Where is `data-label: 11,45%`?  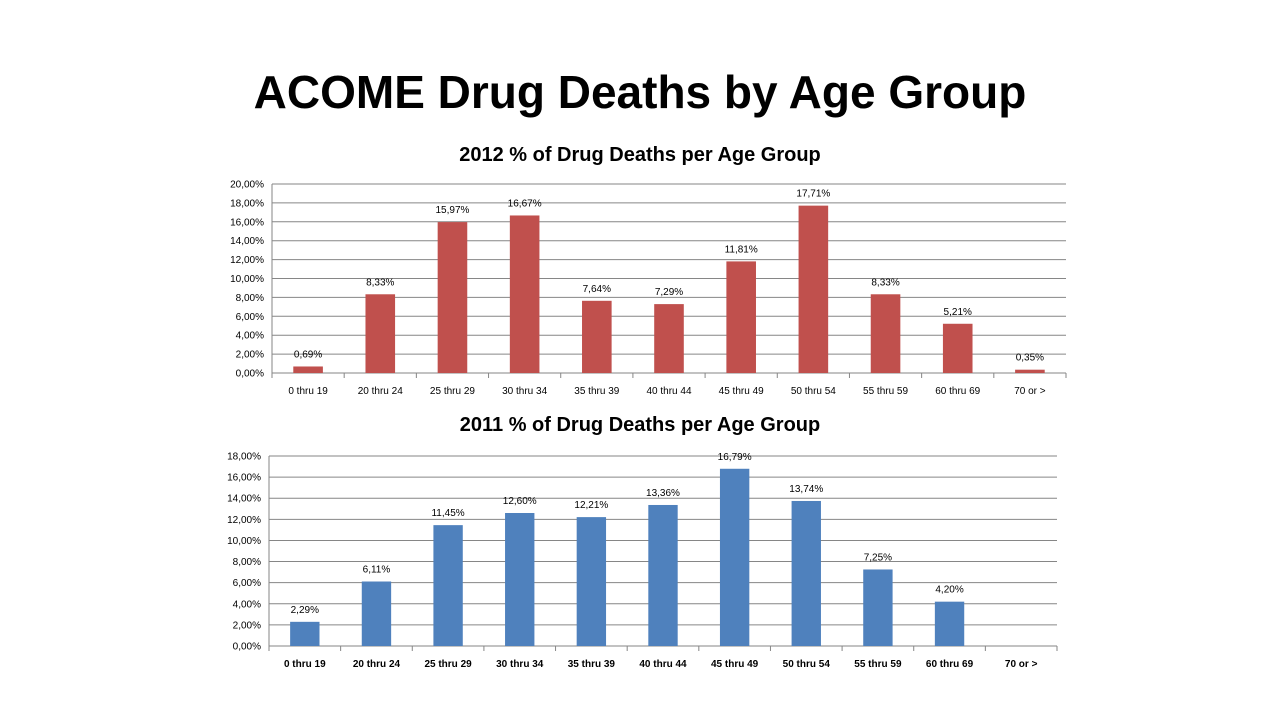
data-label: 11,45% is located at coordinates (447, 513).